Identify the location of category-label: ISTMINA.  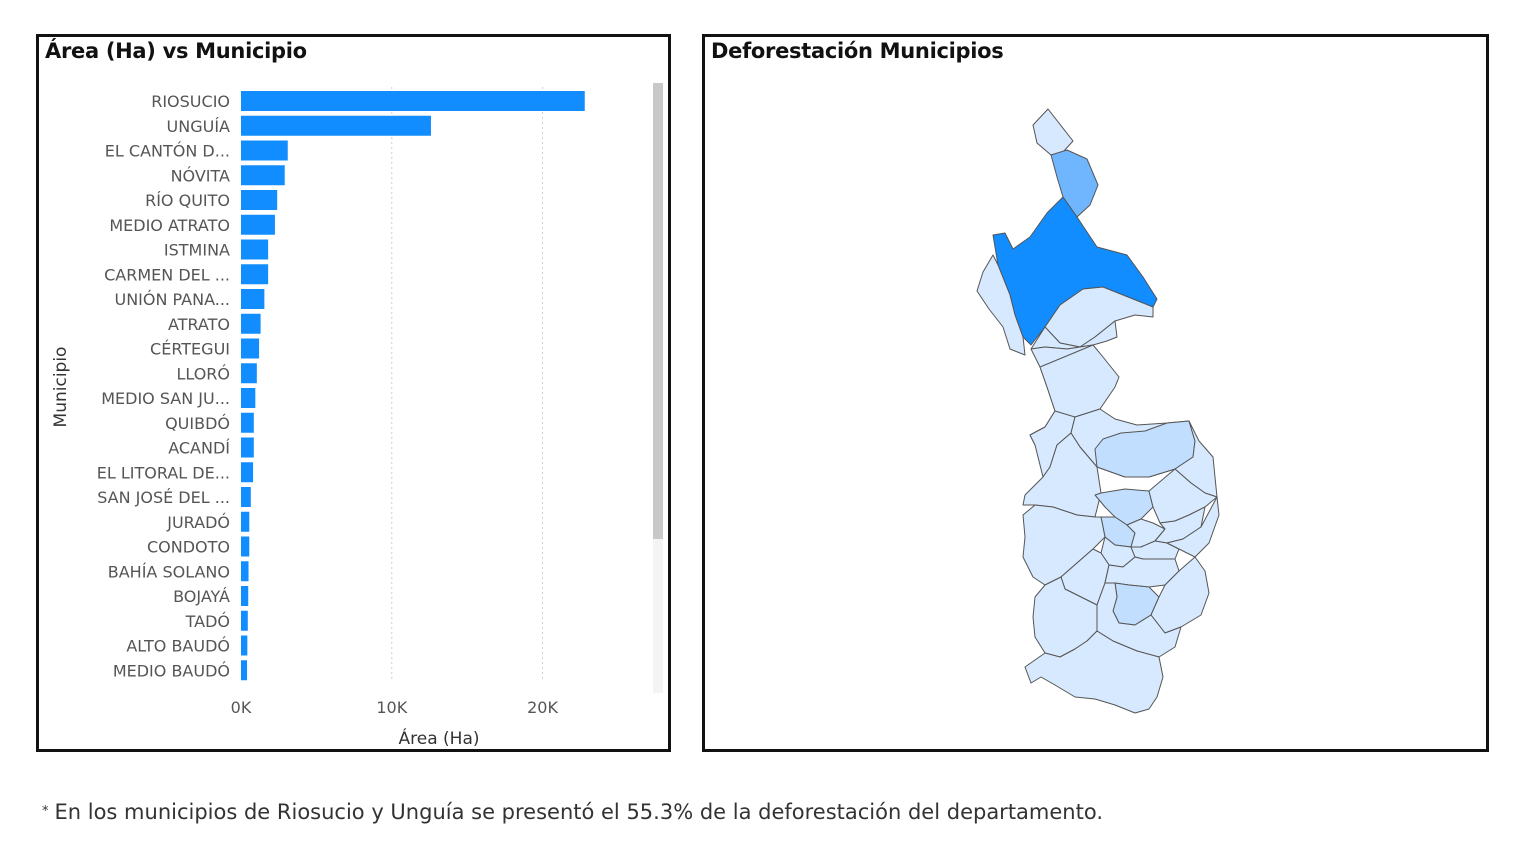
(197, 250).